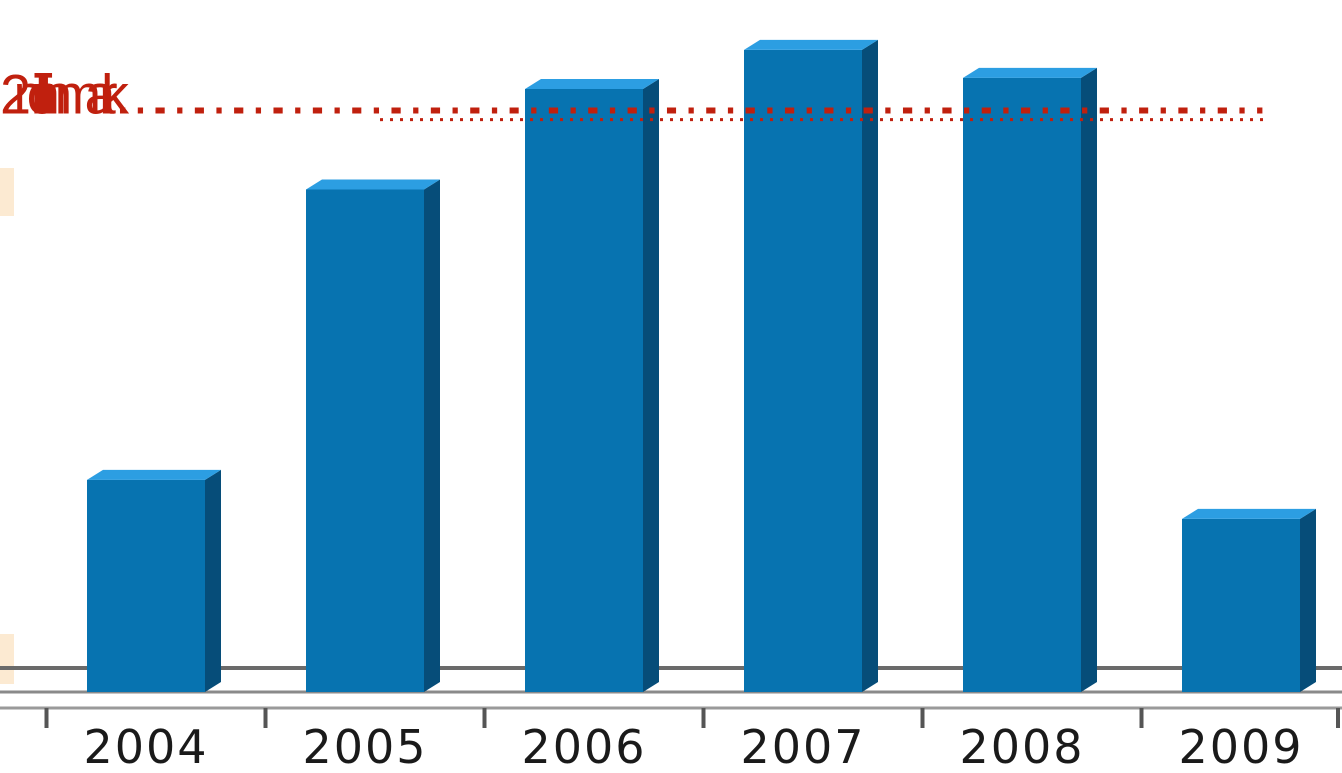 Image resolution: width=1342 pixels, height=773 pixels. What do you see at coordinates (1240, 746) in the screenshot?
I see `x-tick-label-2009: 2009` at bounding box center [1240, 746].